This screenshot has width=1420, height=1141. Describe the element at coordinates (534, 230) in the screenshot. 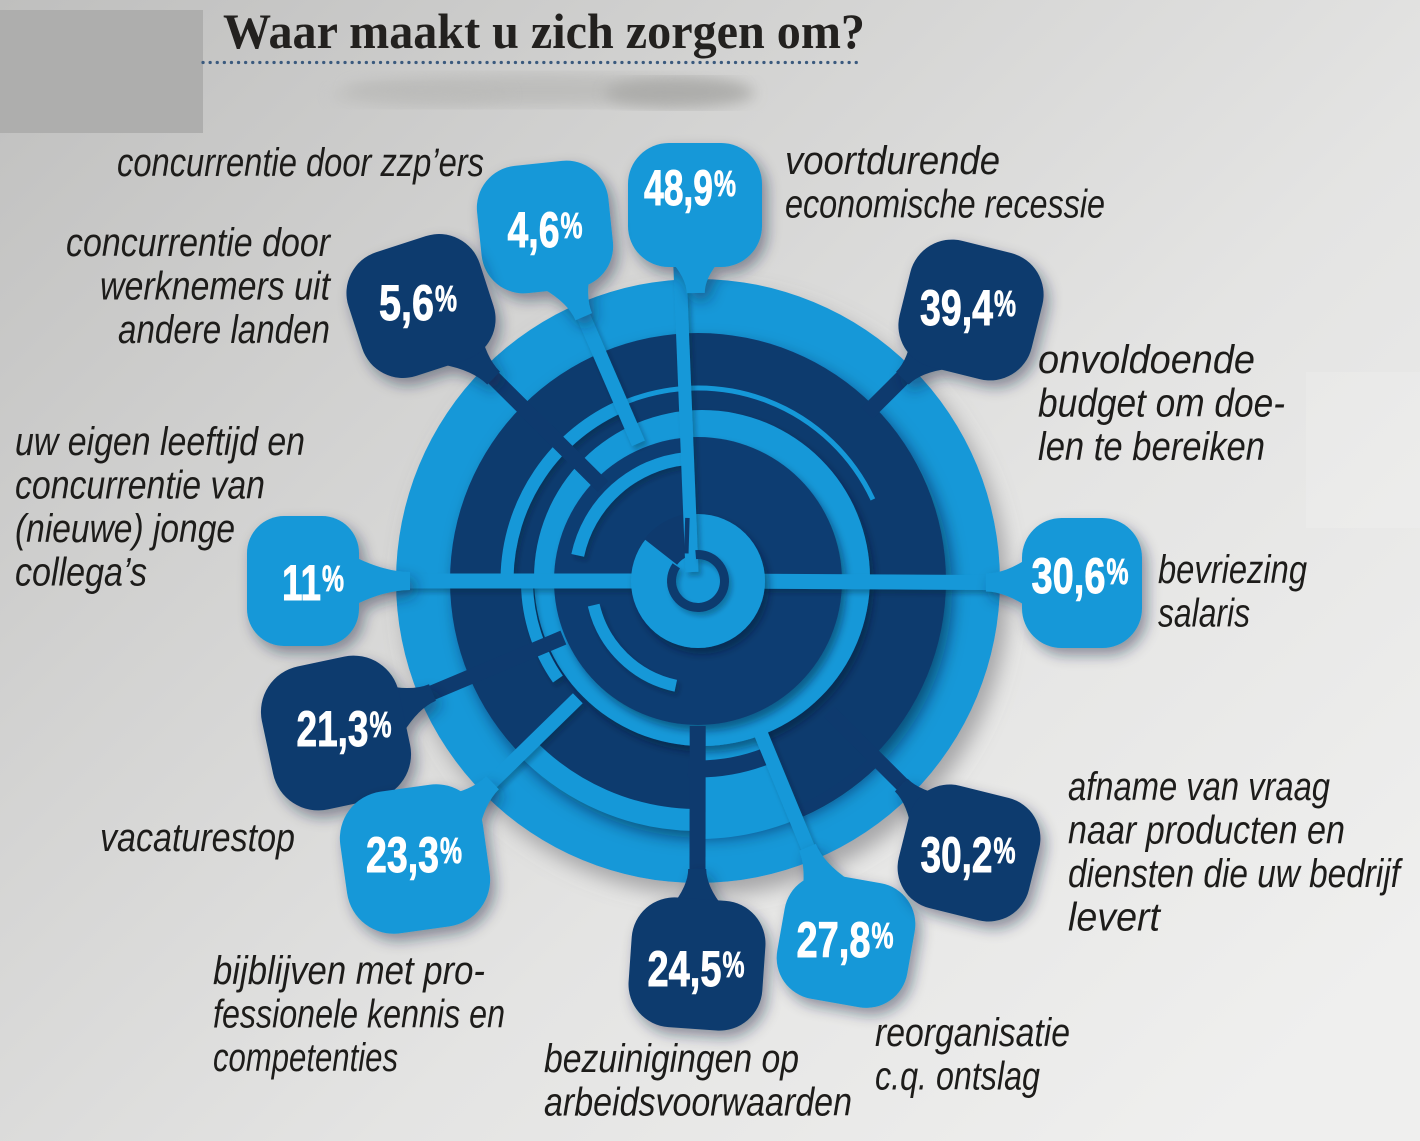

I see `svg-text: 4,6` at that location.